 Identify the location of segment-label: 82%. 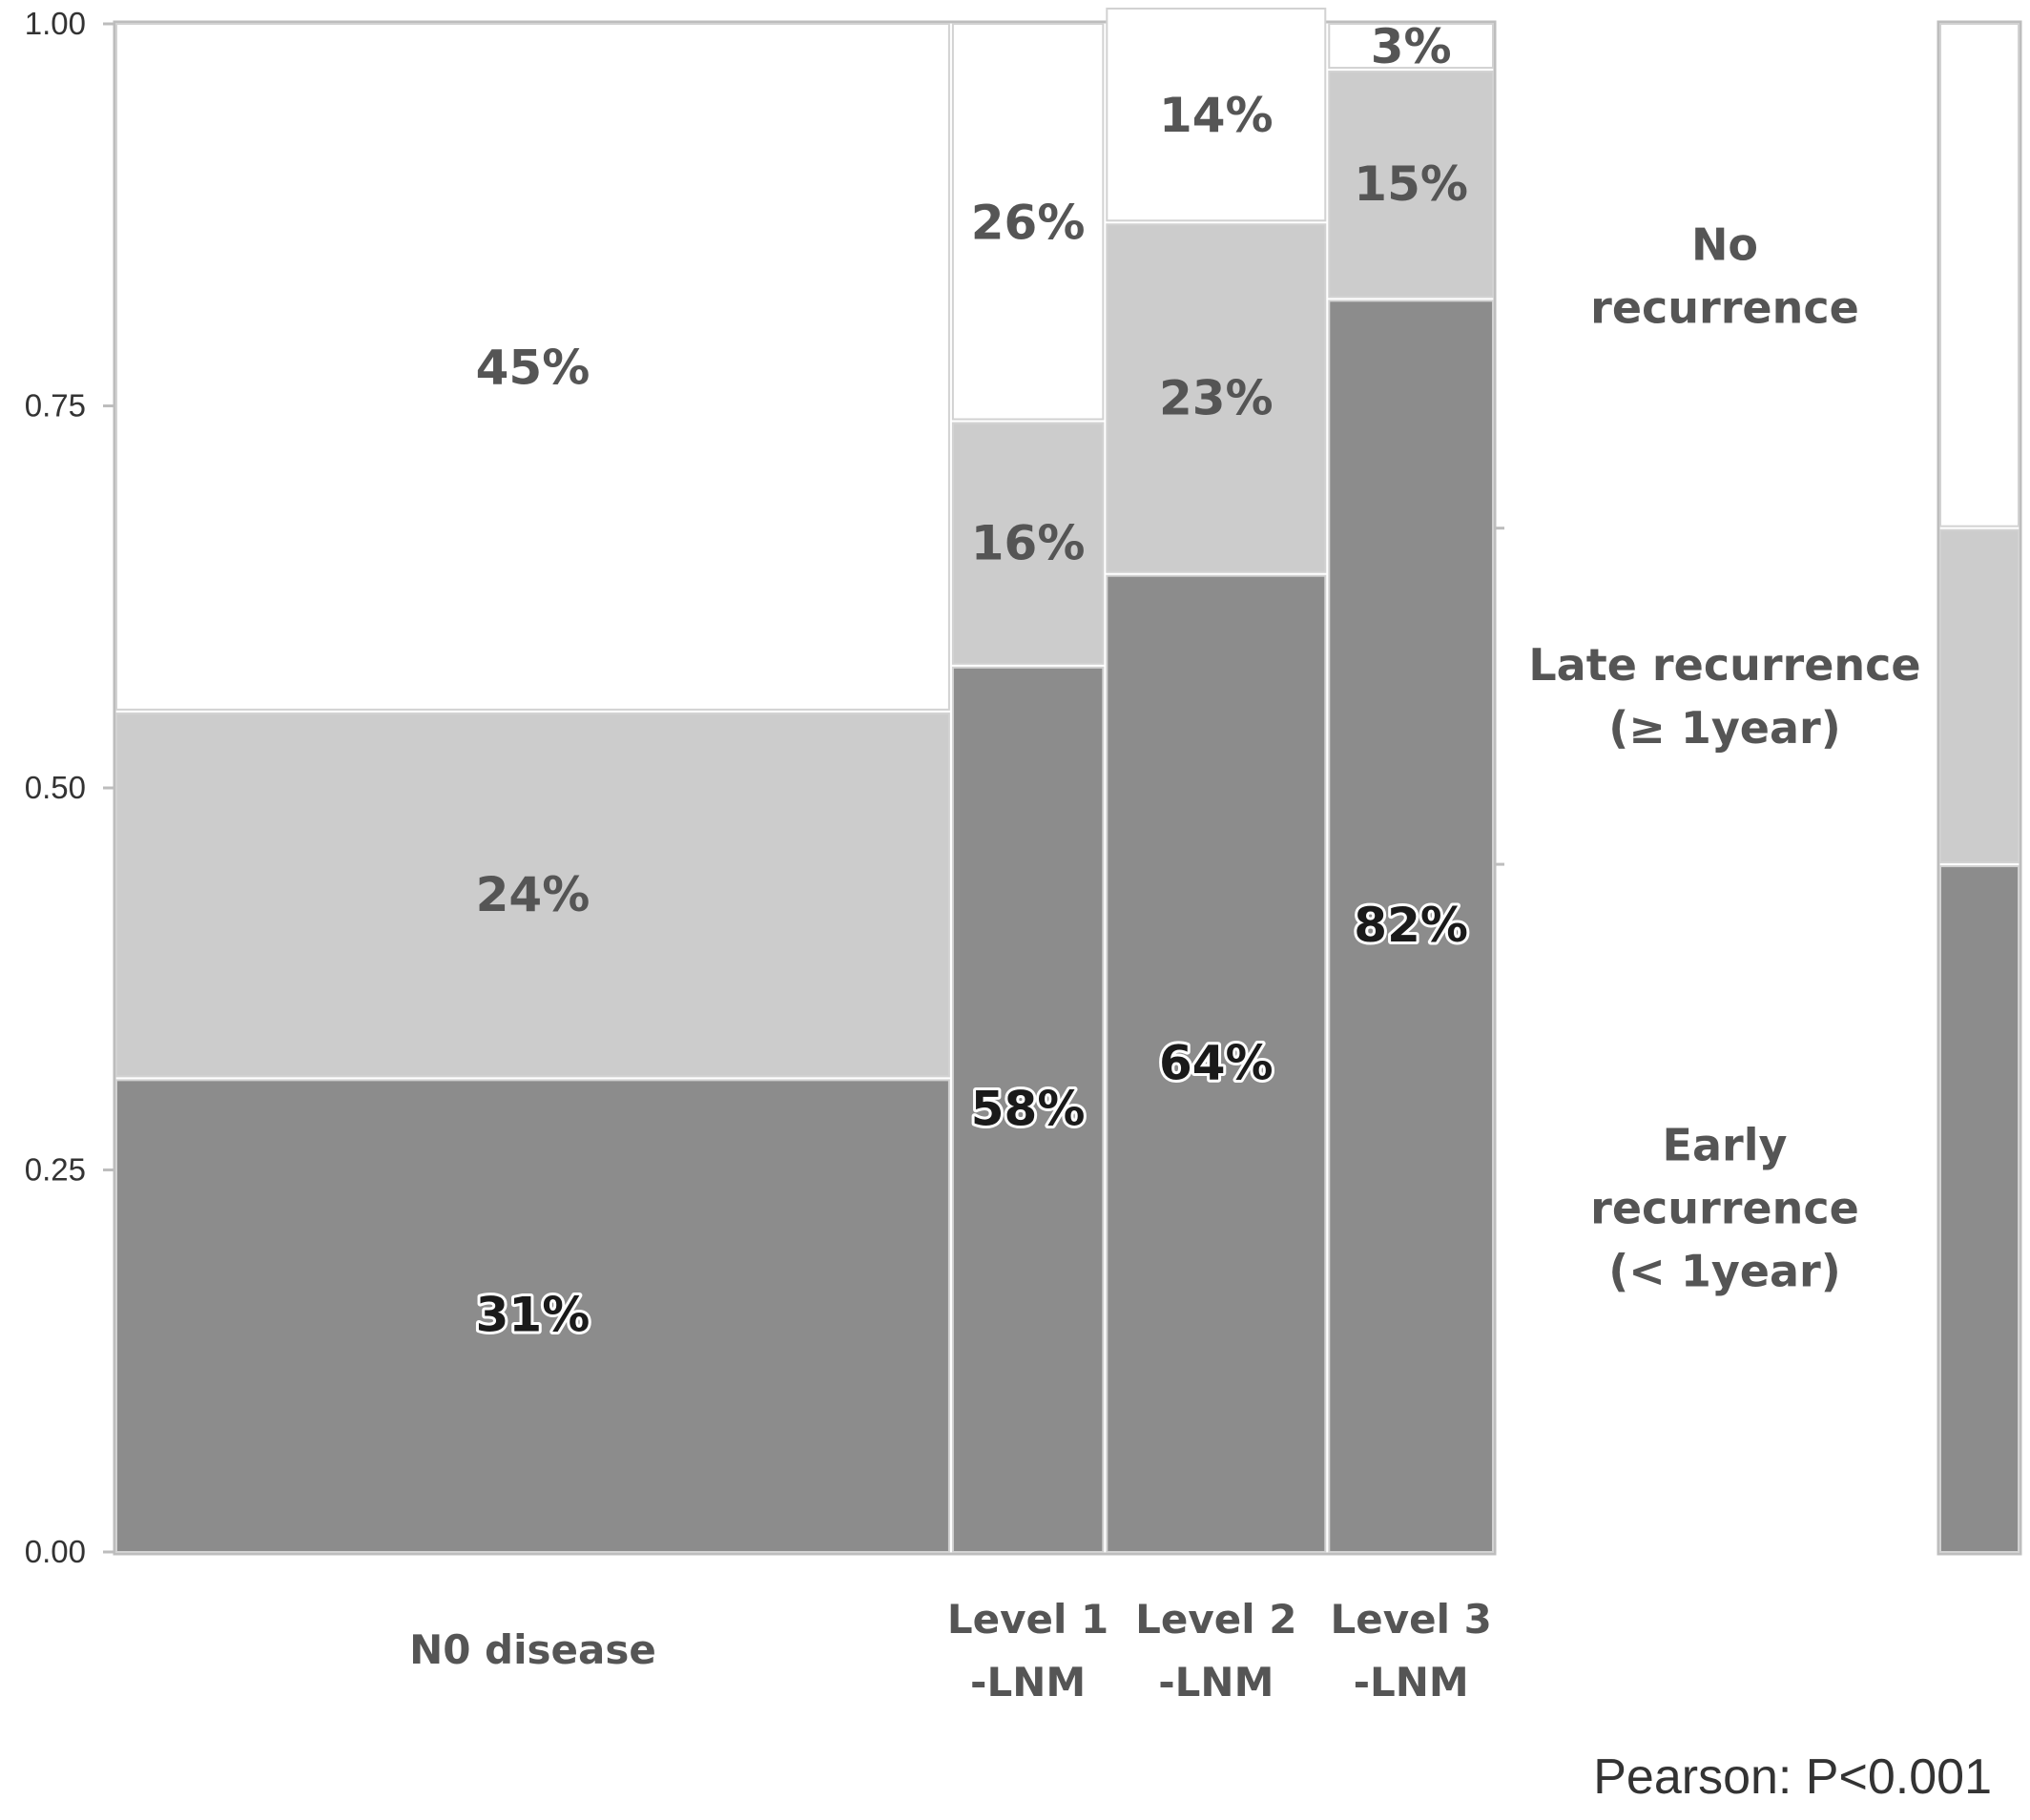
(1411, 925).